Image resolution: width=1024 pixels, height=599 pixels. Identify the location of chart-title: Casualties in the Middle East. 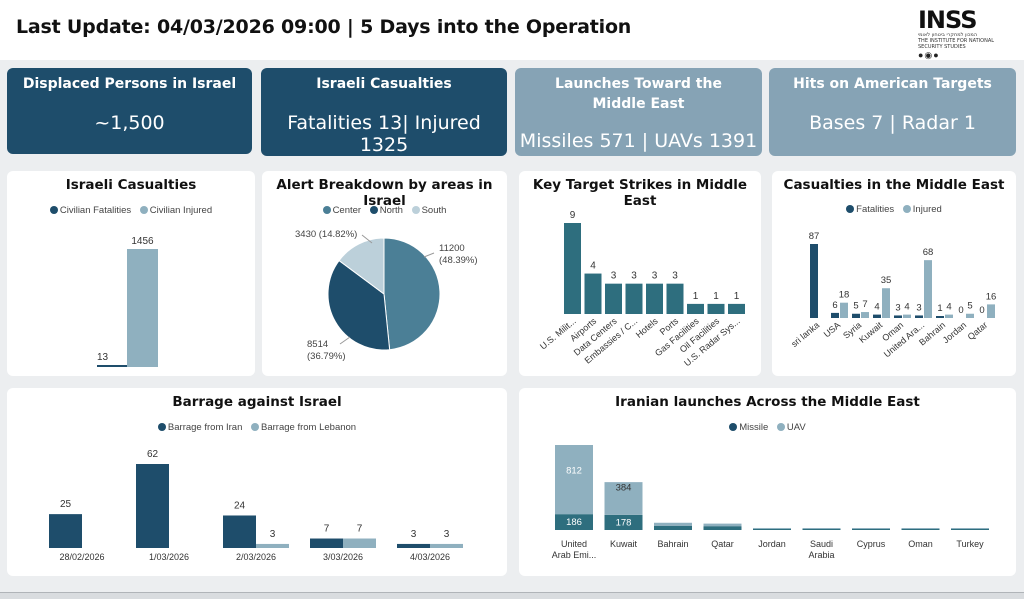
(894, 185).